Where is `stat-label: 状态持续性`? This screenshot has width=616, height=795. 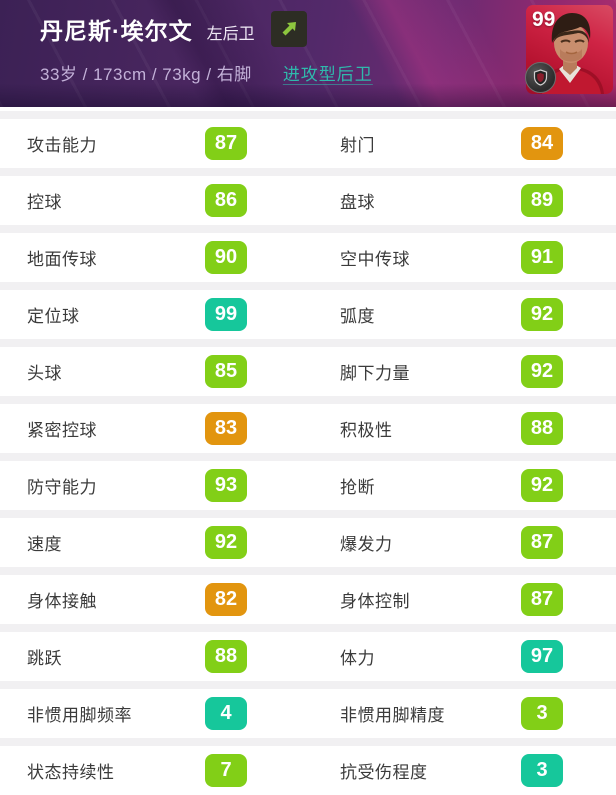 stat-label: 状态持续性 is located at coordinates (71, 772).